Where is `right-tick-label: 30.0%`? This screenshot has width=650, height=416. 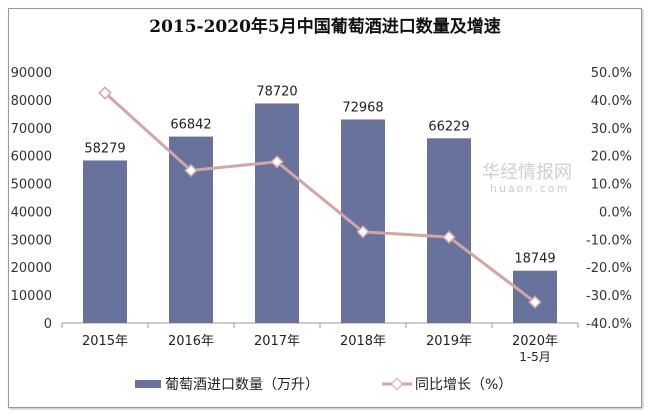
right-tick-label: 30.0% is located at coordinates (611, 129).